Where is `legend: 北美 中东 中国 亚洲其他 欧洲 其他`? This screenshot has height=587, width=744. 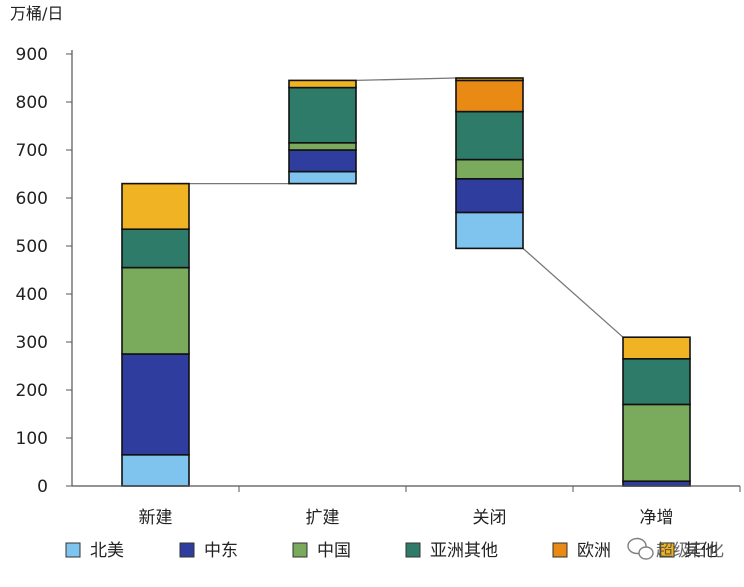
legend: 北美 中东 中国 亚洲其他 欧洲 其他 is located at coordinates (391, 551).